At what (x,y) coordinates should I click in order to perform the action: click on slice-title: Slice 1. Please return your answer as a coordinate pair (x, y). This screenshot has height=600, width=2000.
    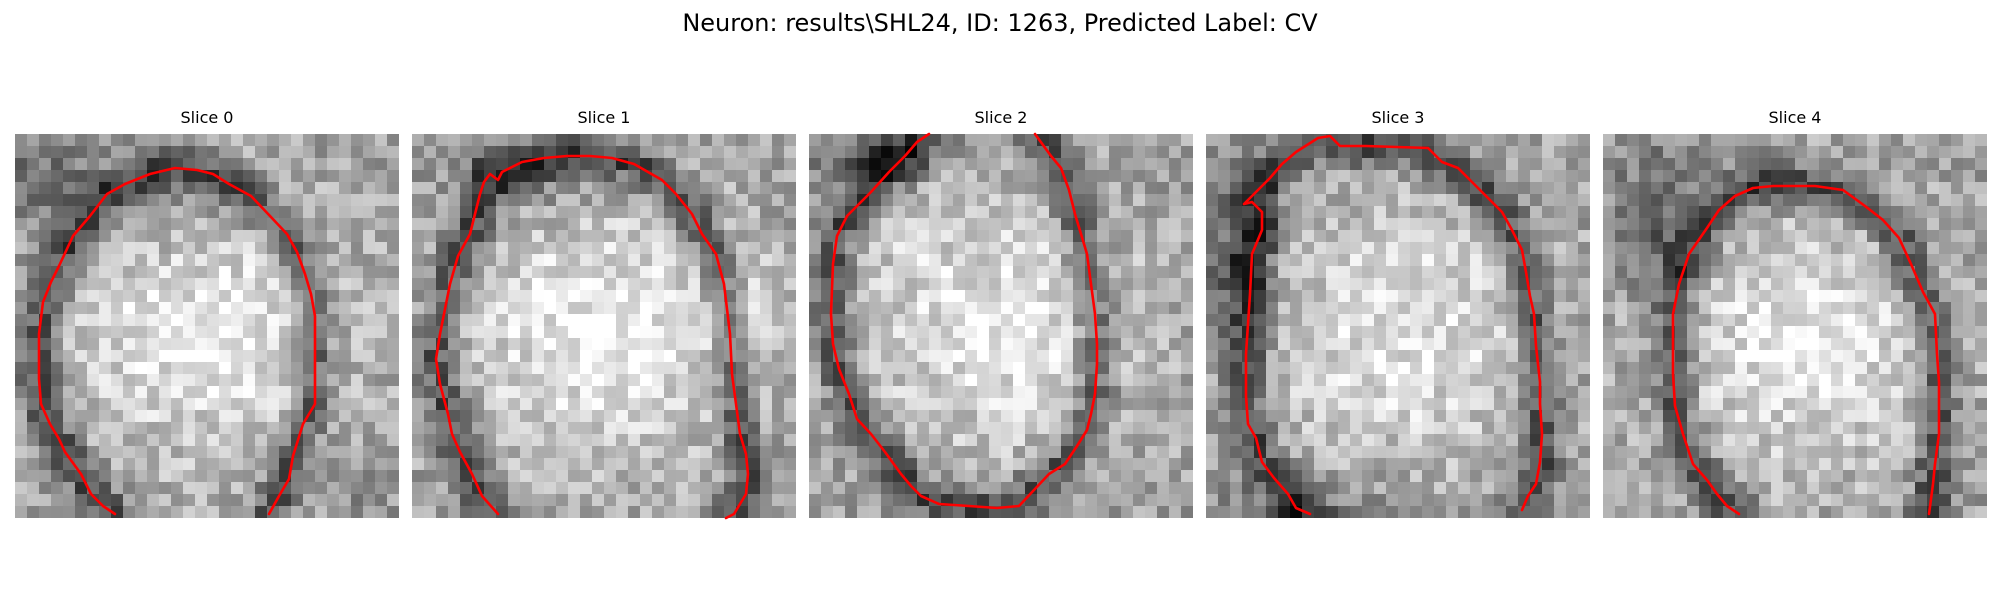
    Looking at the image, I should click on (604, 117).